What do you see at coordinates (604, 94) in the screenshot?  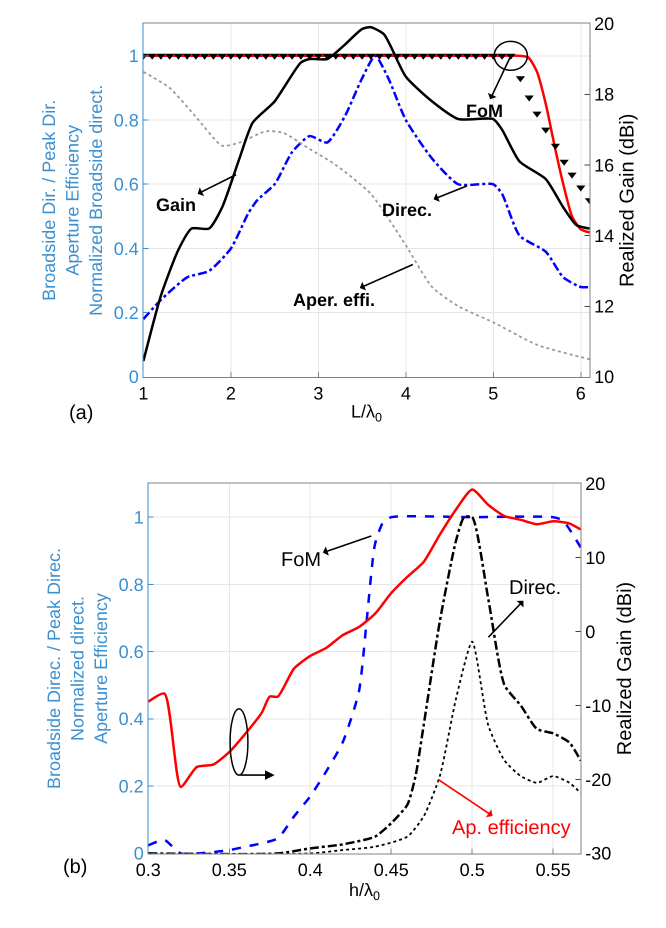 I see `y2-tick-label: 18` at bounding box center [604, 94].